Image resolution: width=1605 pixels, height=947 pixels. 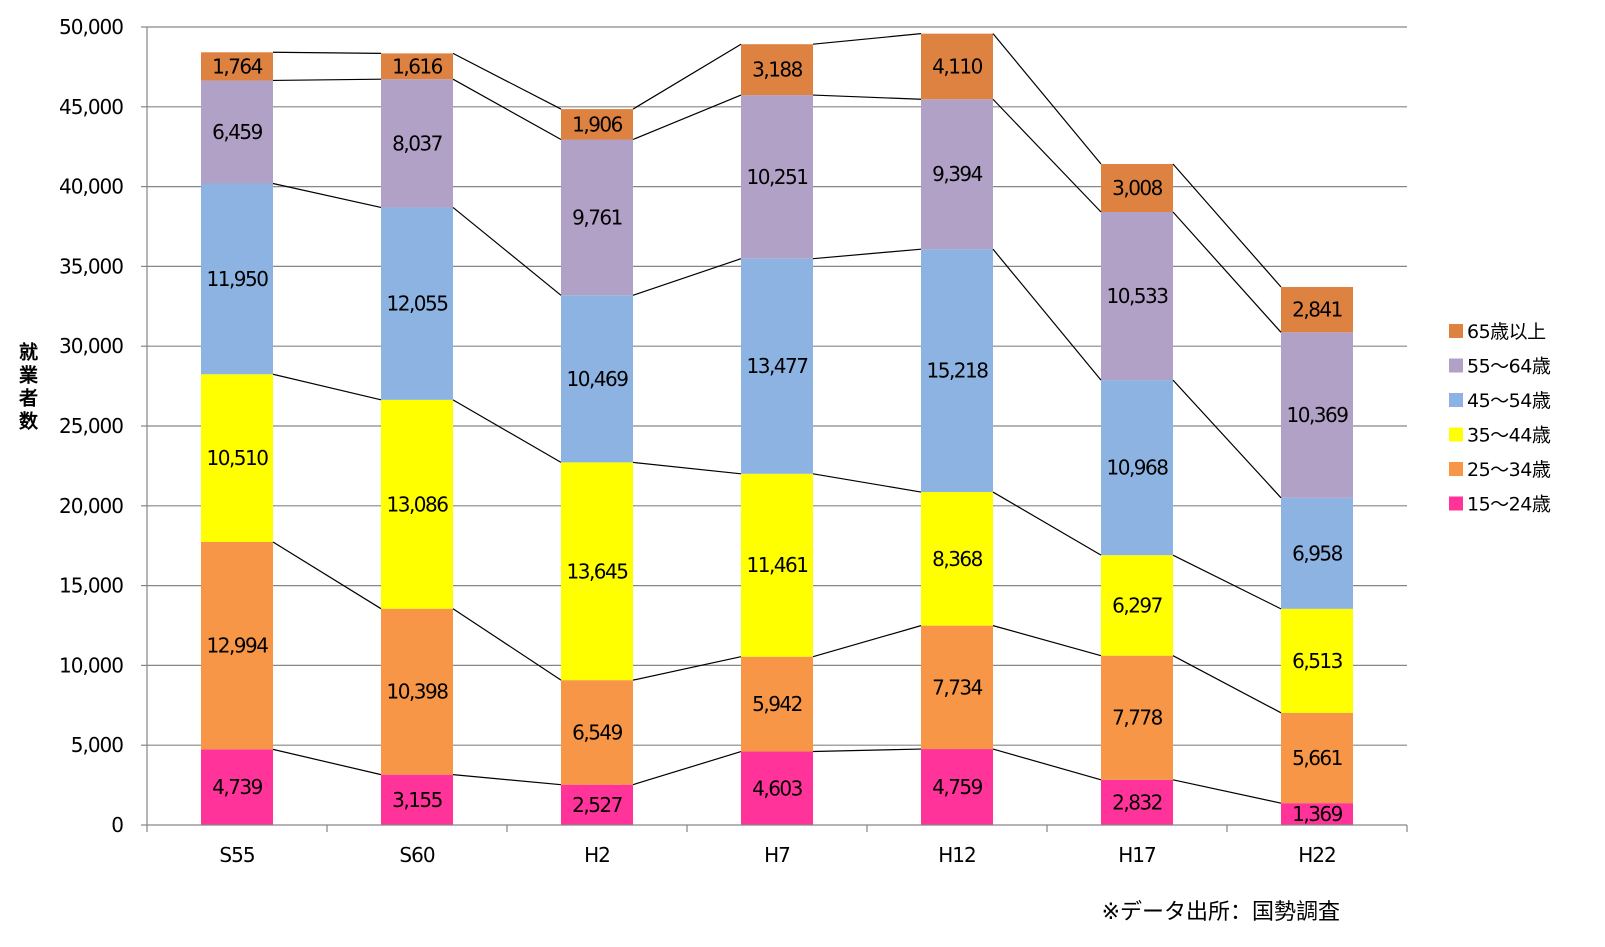 What do you see at coordinates (1509, 401) in the screenshot?
I see `legend-label: 45～54歳` at bounding box center [1509, 401].